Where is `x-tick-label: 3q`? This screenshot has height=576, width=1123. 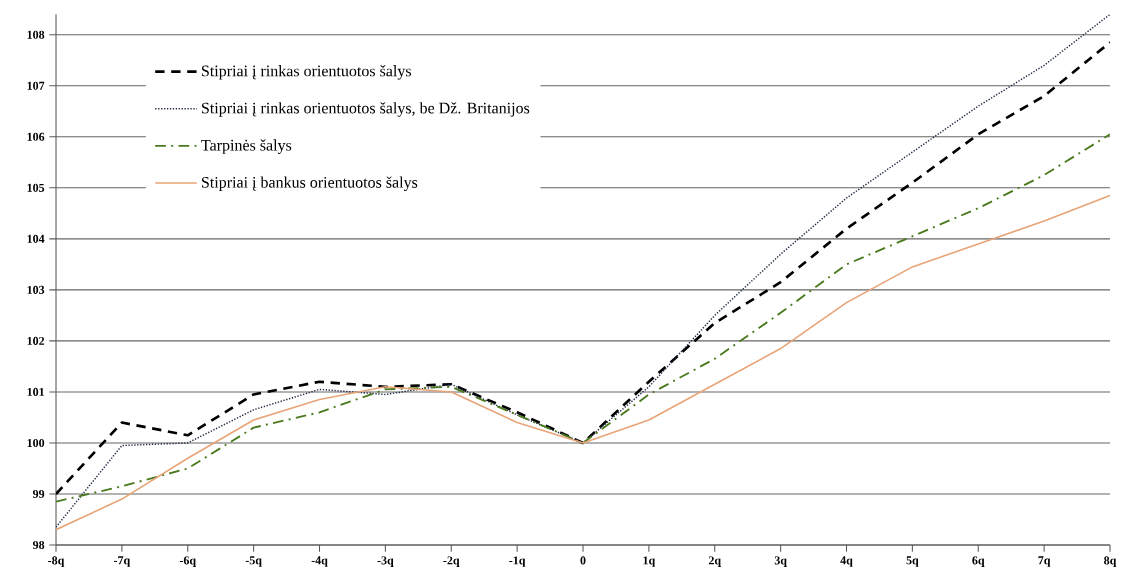
x-tick-label: 3q is located at coordinates (780, 561).